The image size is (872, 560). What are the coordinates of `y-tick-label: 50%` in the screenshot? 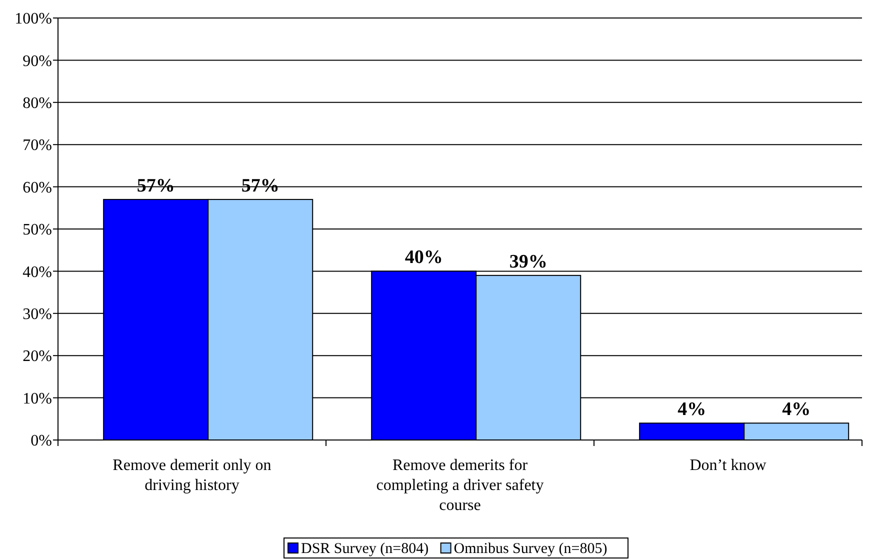 It's located at (37, 230).